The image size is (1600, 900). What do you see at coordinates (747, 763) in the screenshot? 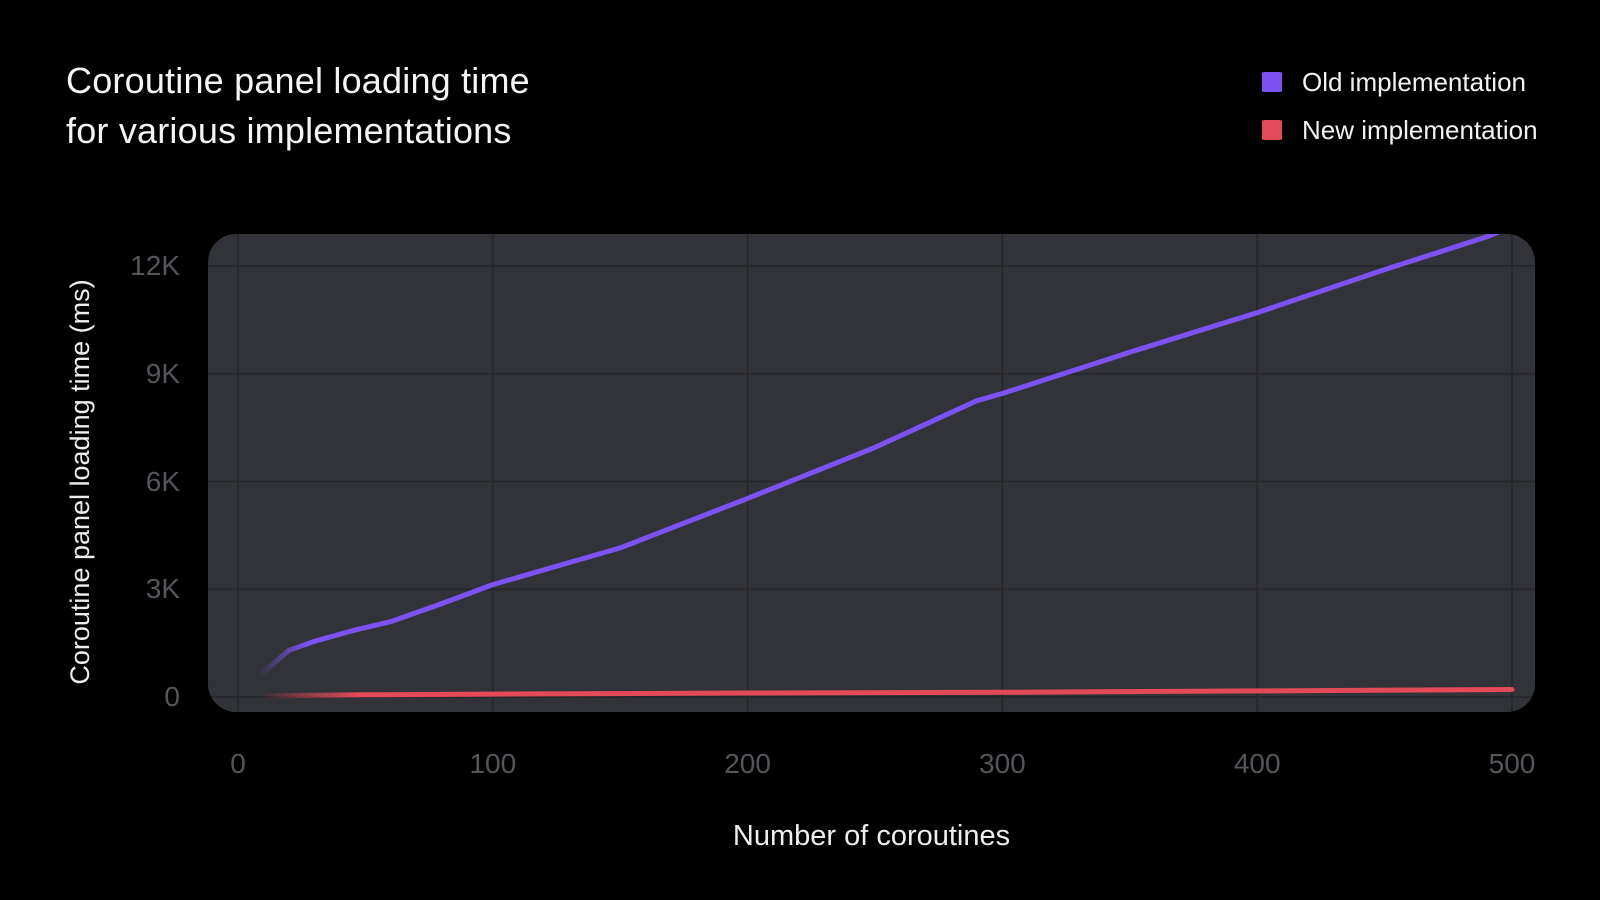
I see `x-tick-label: 200` at bounding box center [747, 763].